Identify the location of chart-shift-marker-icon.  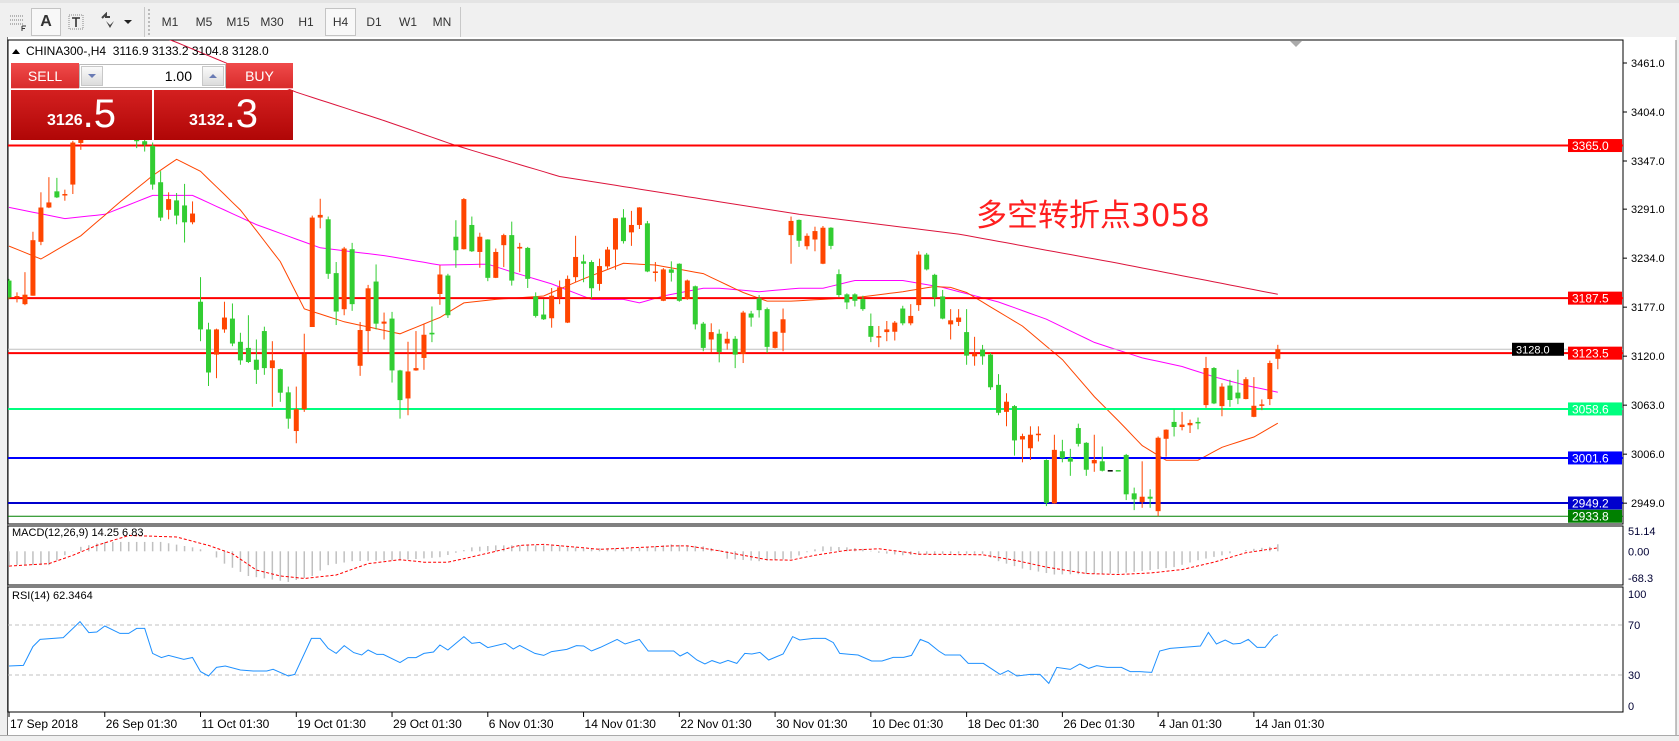
(1296, 44).